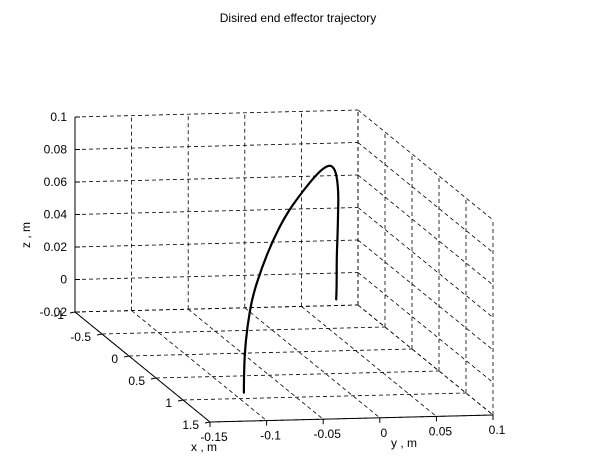 The width and height of the screenshot is (600, 458). What do you see at coordinates (56, 150) in the screenshot?
I see `z-tick-label: 0.08` at bounding box center [56, 150].